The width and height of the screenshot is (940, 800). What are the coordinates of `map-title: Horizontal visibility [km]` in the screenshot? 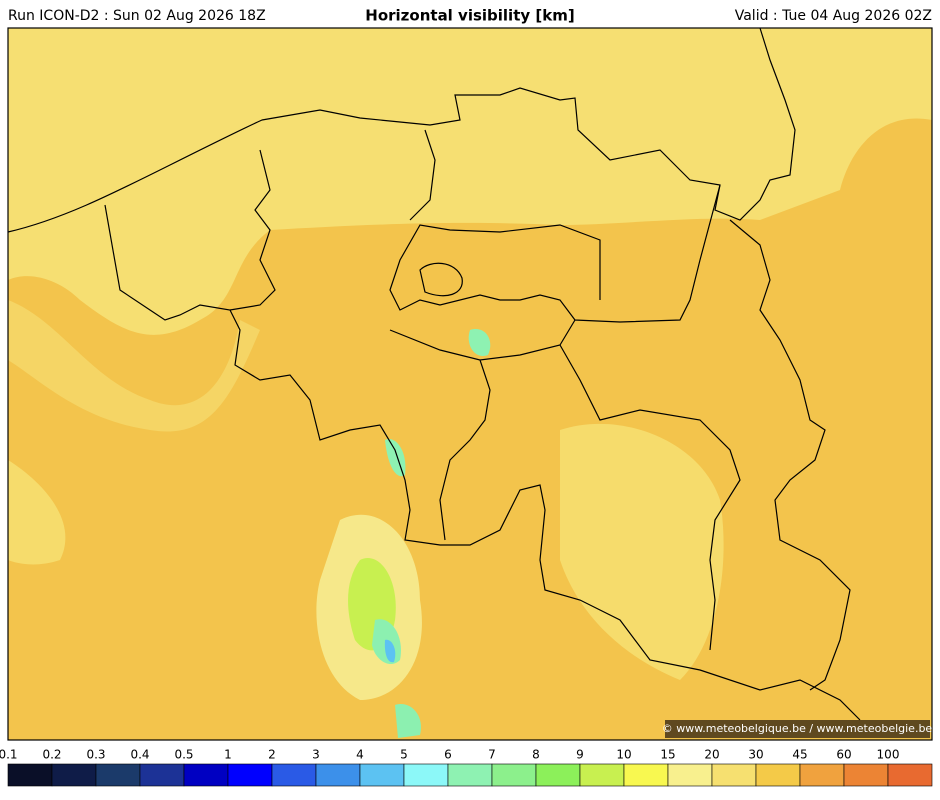 It's located at (469, 16).